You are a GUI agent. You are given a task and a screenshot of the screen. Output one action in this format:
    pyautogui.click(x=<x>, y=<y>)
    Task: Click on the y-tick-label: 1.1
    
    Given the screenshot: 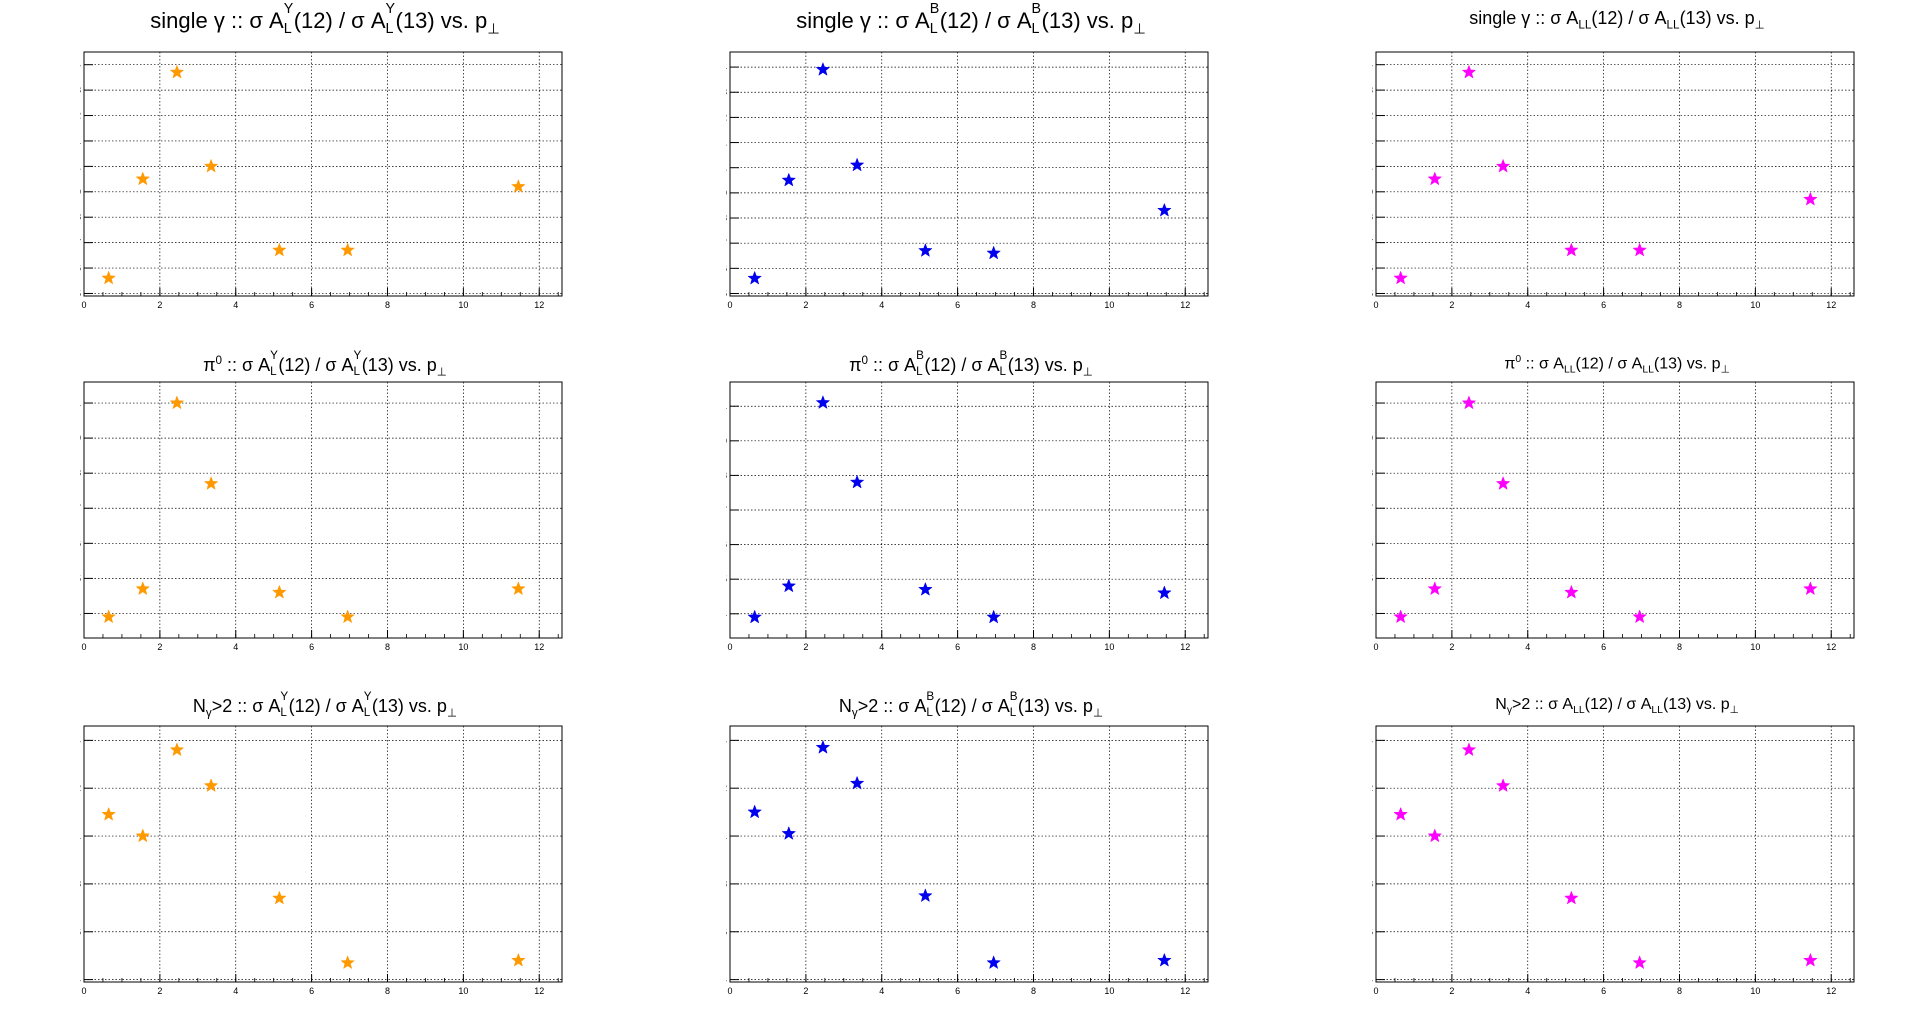 What is the action you would take?
    pyautogui.click(x=726, y=143)
    